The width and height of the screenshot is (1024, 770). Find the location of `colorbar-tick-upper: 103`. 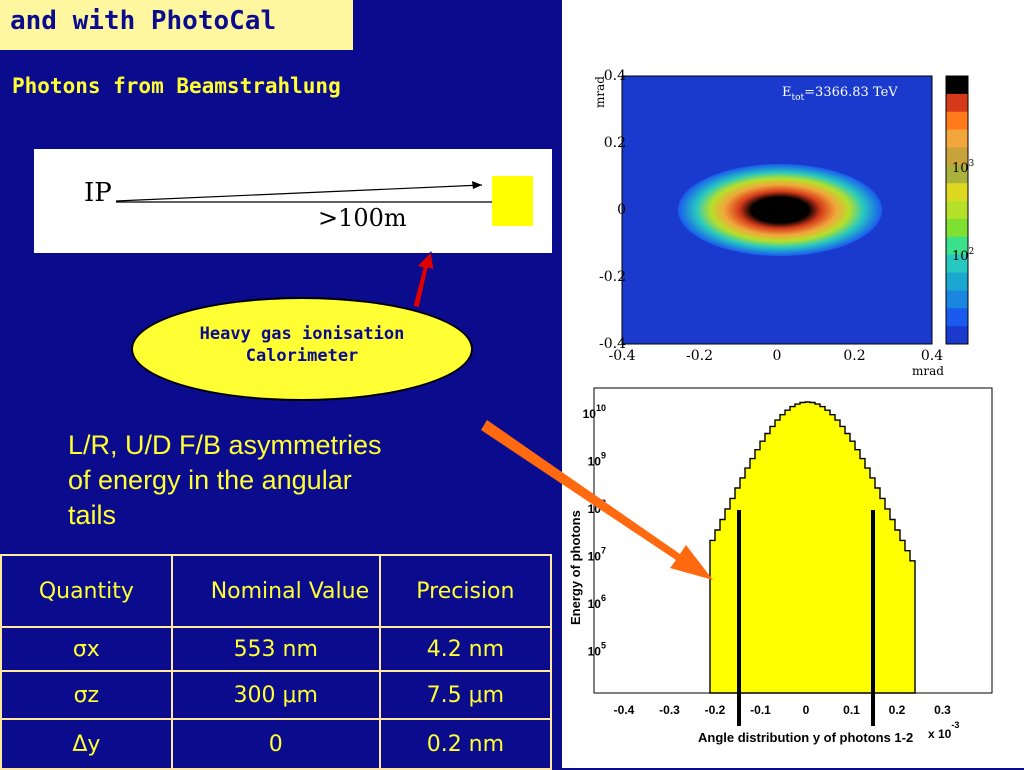

colorbar-tick-upper: 103 is located at coordinates (963, 167).